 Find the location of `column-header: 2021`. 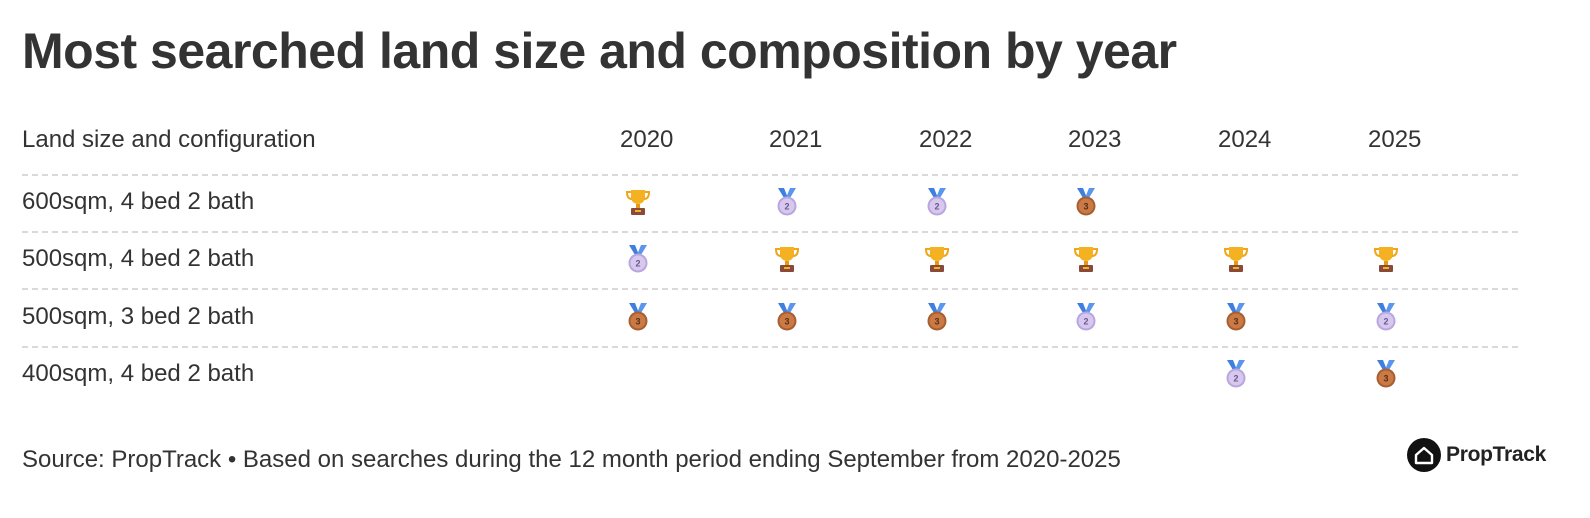

column-header: 2021 is located at coordinates (796, 139).